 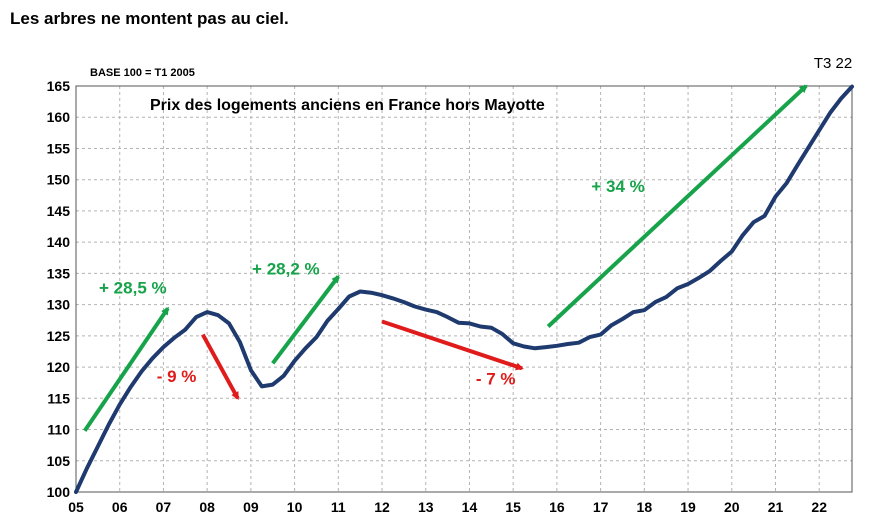 What do you see at coordinates (732, 507) in the screenshot?
I see `x-tick-label: 20` at bounding box center [732, 507].